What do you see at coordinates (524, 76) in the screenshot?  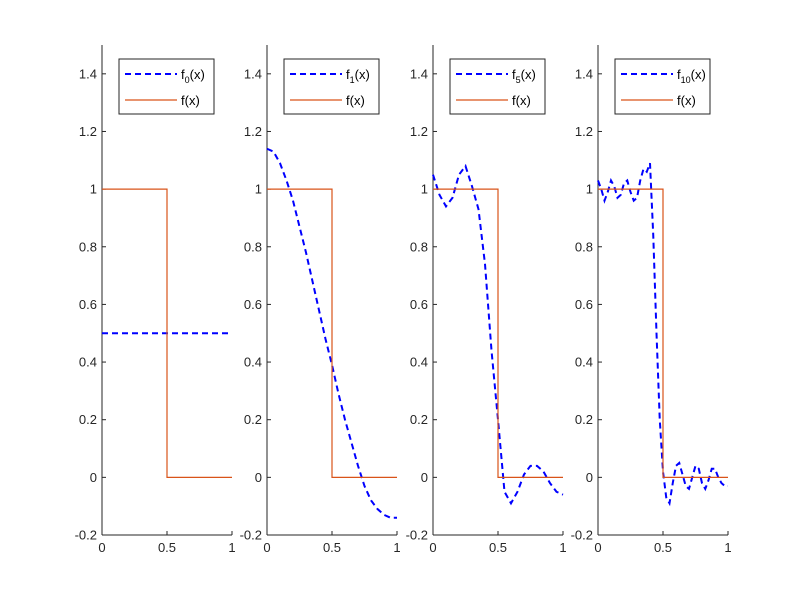 I see `legend-label: f5(x)` at bounding box center [524, 76].